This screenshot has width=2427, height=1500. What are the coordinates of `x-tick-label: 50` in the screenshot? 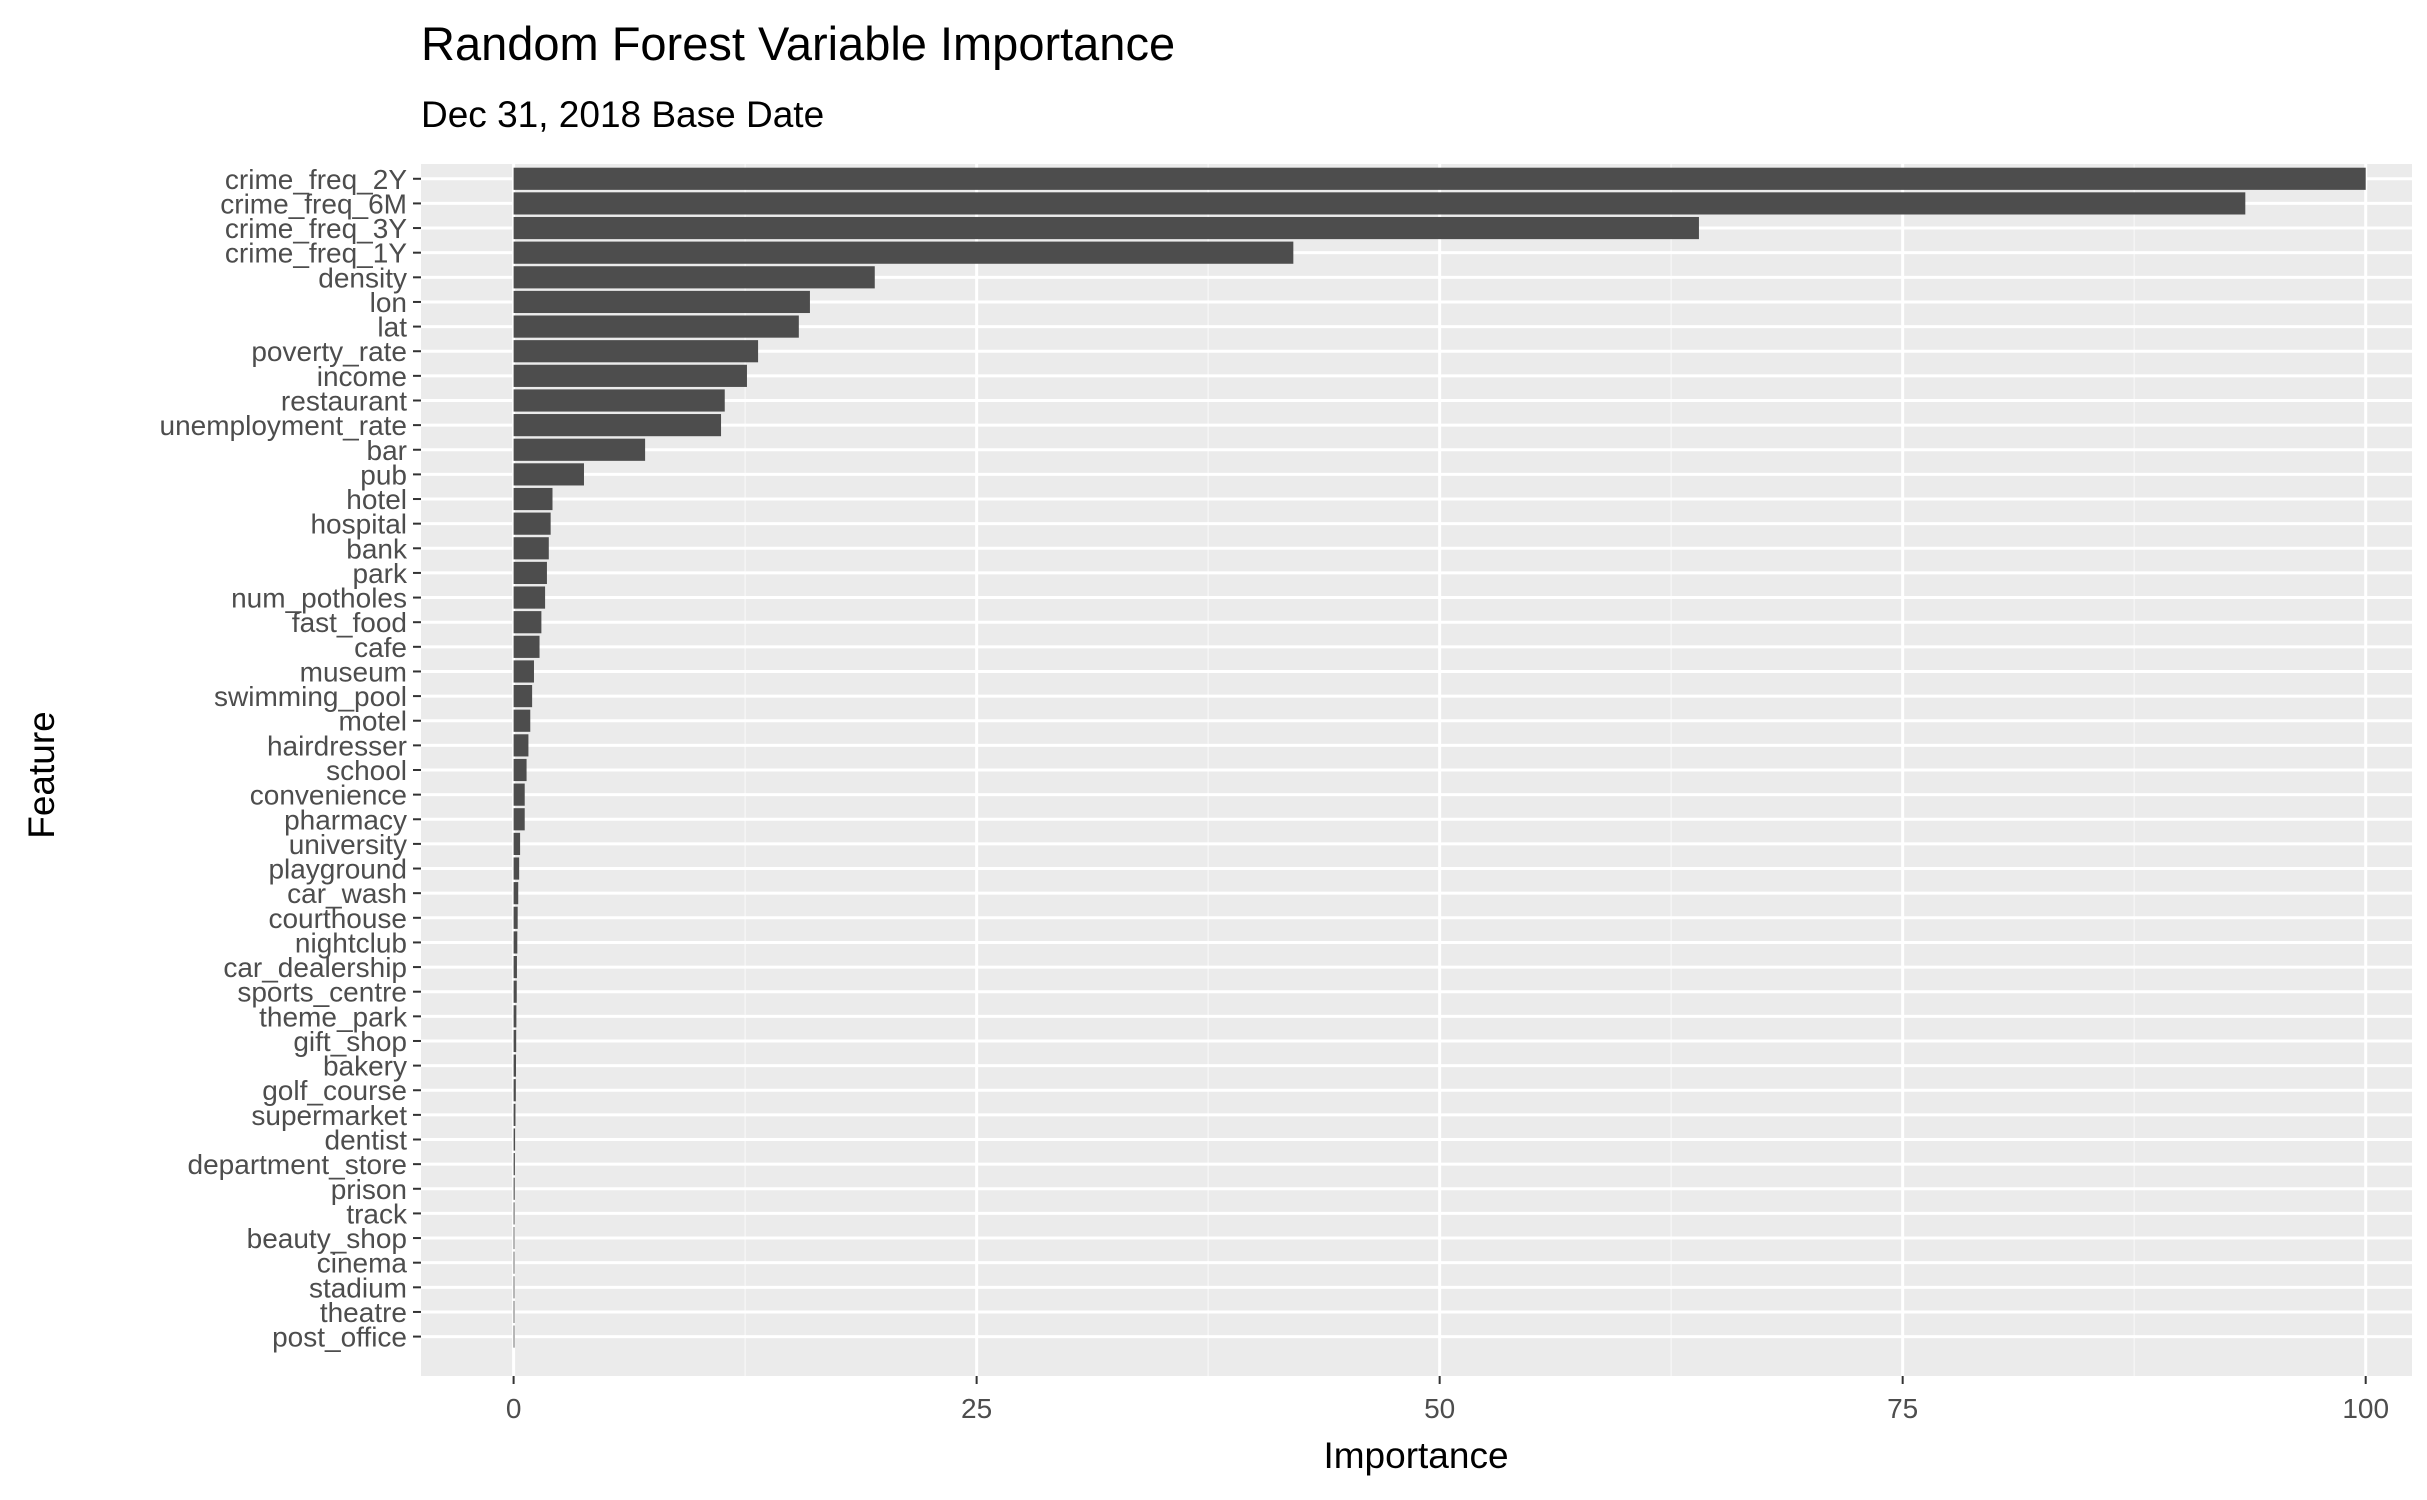 It's located at (1439, 1408).